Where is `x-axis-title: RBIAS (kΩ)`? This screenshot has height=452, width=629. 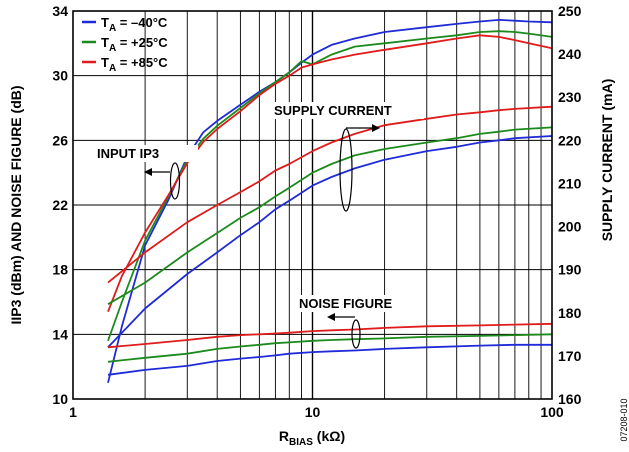
x-axis-title: RBIAS (kΩ) is located at coordinates (312, 438).